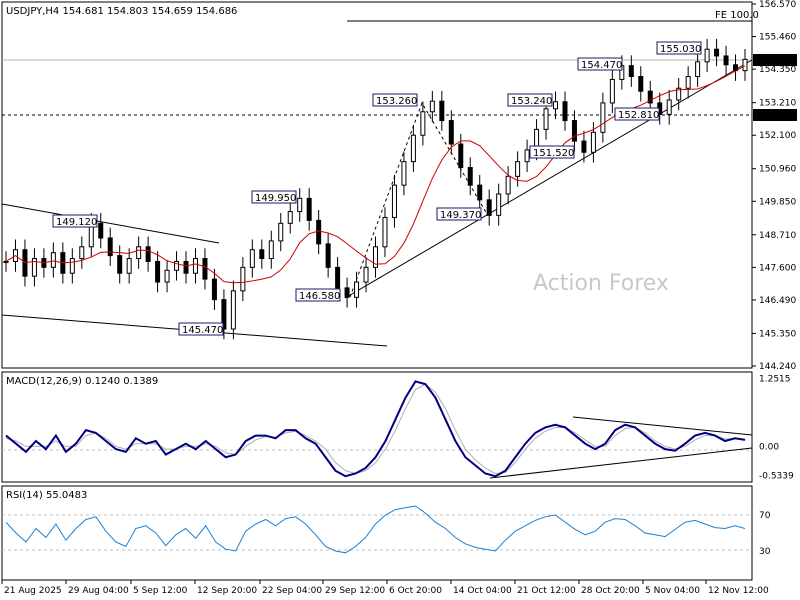  I want to click on macd-tick-label: 1.2515, so click(775, 380).